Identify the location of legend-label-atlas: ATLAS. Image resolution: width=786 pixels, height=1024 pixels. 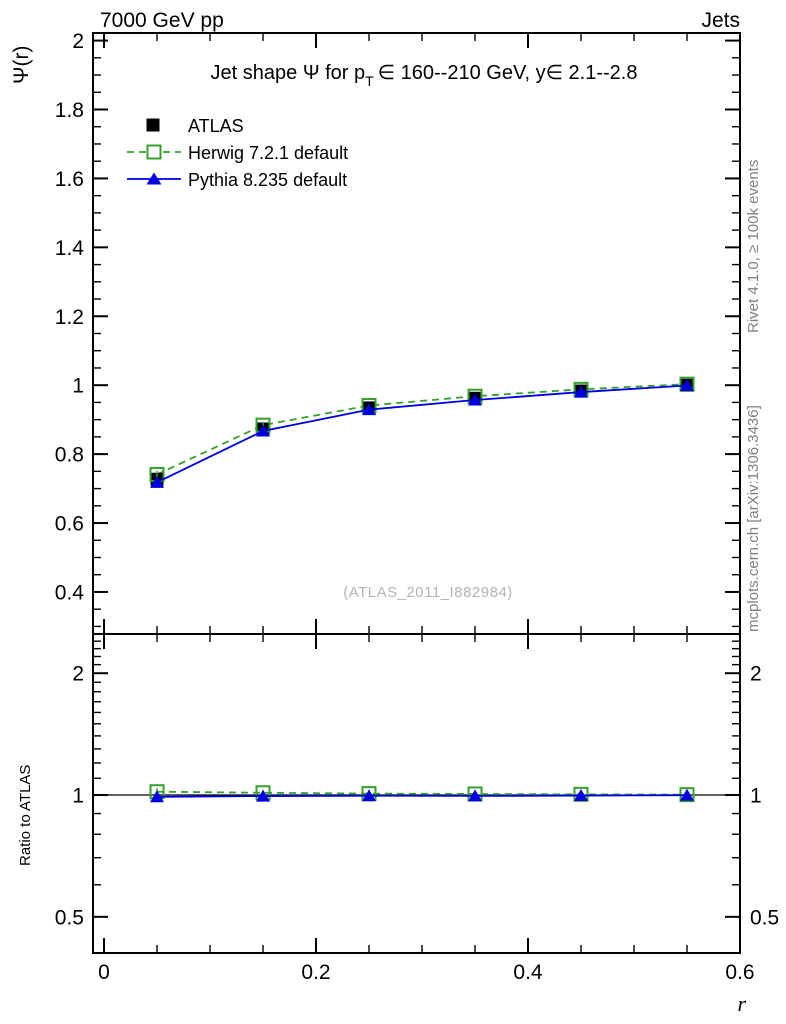
(216, 126).